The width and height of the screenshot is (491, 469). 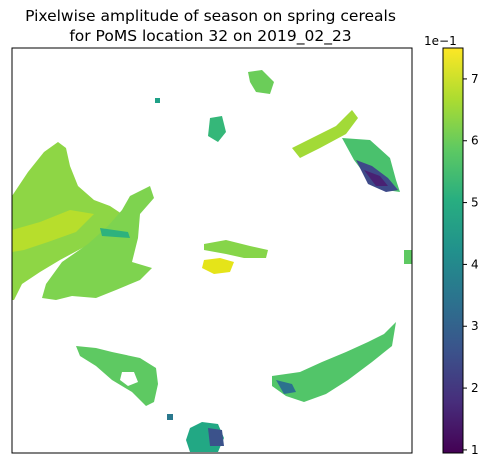 What do you see at coordinates (53, 231) in the screenshot?
I see `region-west-stripe` at bounding box center [53, 231].